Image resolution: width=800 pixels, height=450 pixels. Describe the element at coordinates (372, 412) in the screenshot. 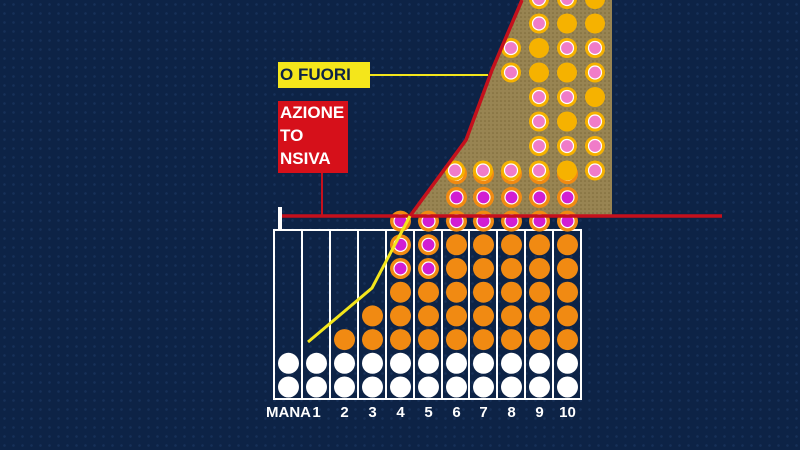

I see `x-tick-label: 3` at that location.